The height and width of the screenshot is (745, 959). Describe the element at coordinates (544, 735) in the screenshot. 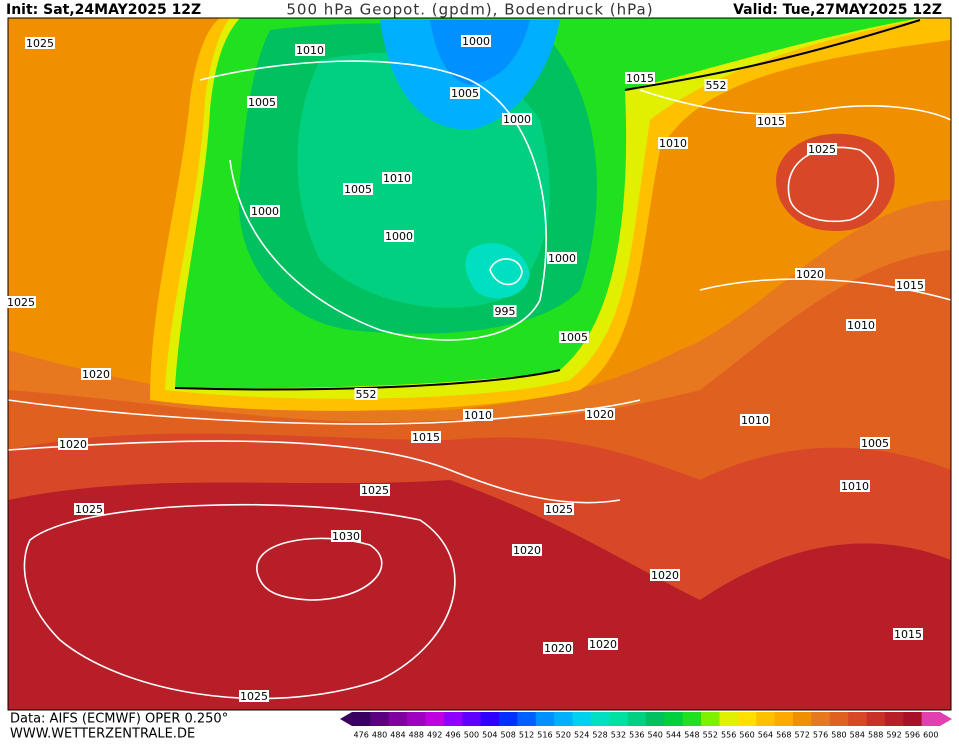

I see `colorbar-label: 516` at that location.